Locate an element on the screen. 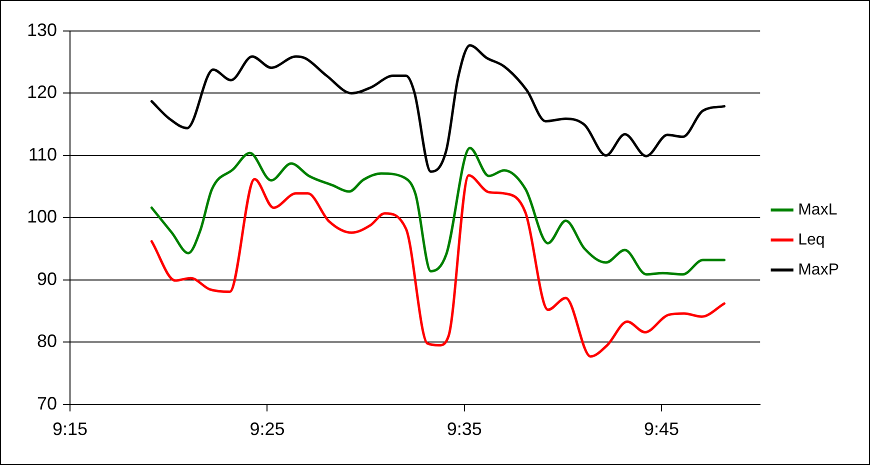 The height and width of the screenshot is (465, 870). y-tick-label: 80 is located at coordinates (47, 341).